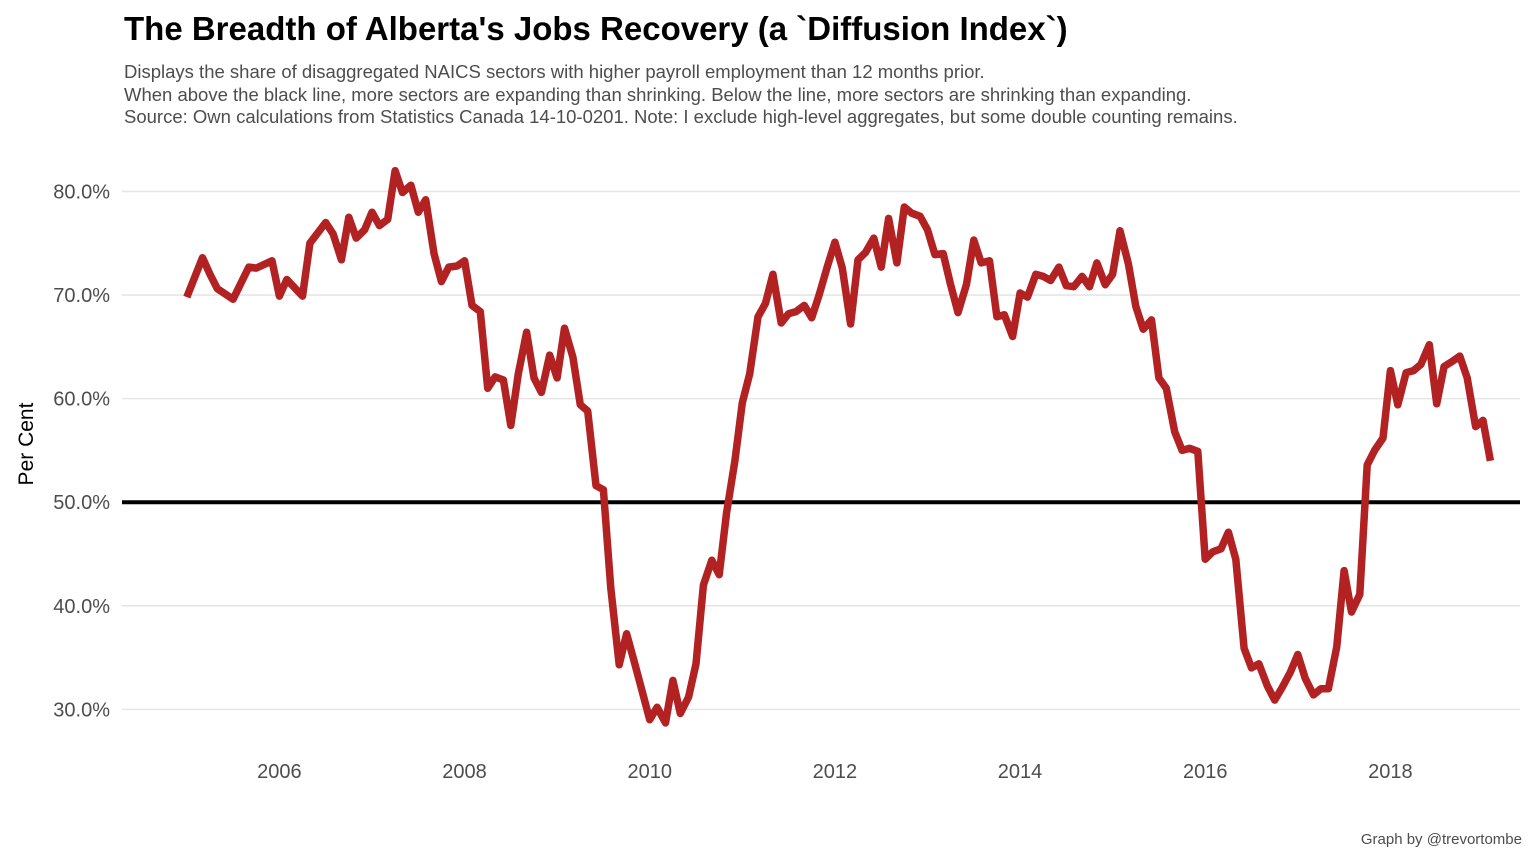  Describe the element at coordinates (1390, 772) in the screenshot. I see `x-tick-label-6: 2018` at that location.